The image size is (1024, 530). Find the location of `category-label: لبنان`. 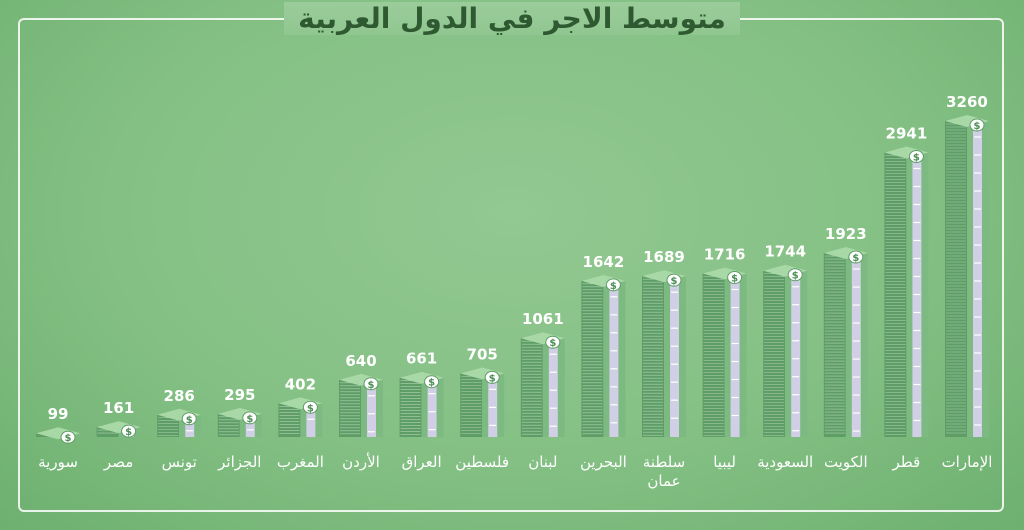

category-label: لبنان is located at coordinates (542, 462).